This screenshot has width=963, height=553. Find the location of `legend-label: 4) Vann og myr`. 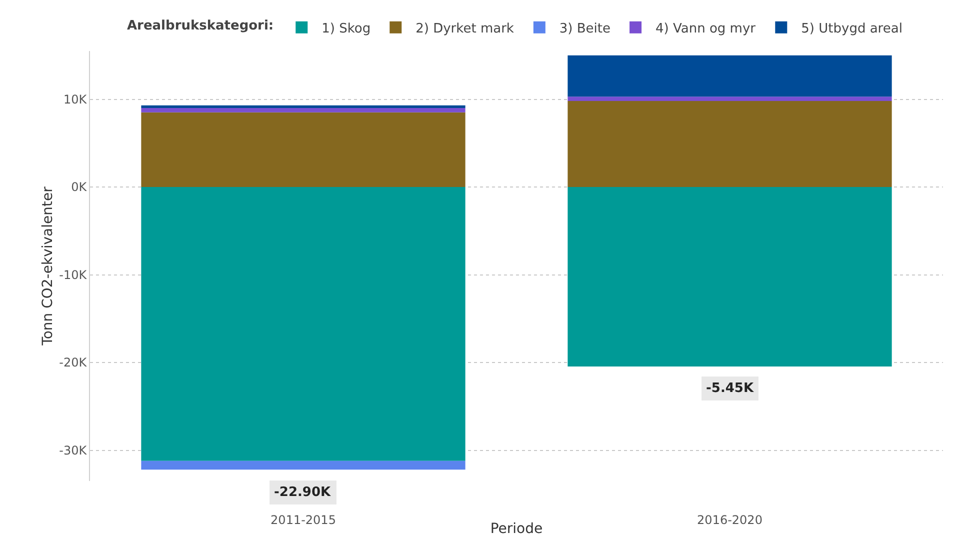

legend-label: 4) Vann og myr is located at coordinates (706, 28).